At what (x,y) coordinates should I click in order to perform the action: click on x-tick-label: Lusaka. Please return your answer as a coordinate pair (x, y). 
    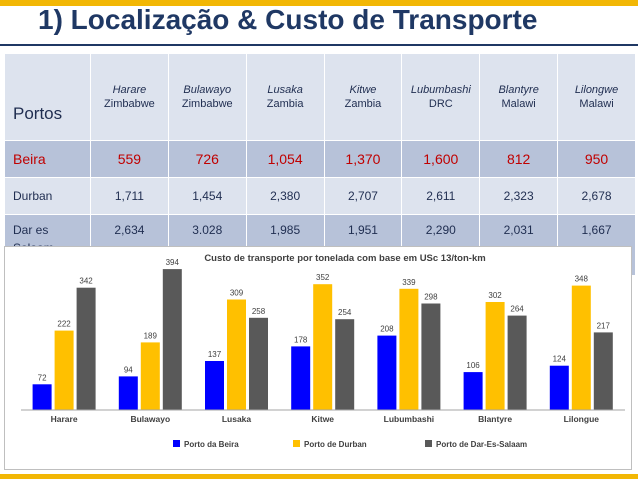
    Looking at the image, I should click on (237, 419).